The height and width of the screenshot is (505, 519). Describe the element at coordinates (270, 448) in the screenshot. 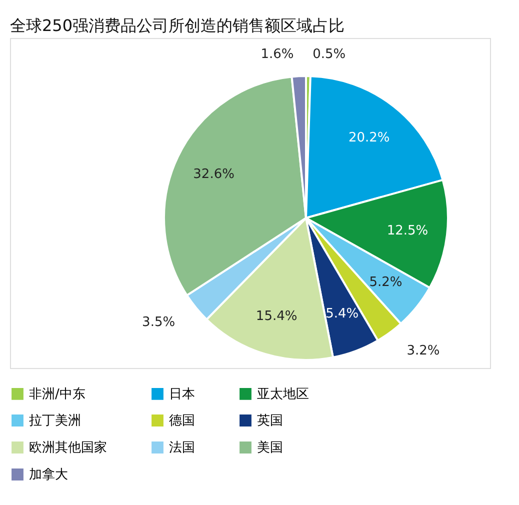

I see `legend-label: 美国` at that location.